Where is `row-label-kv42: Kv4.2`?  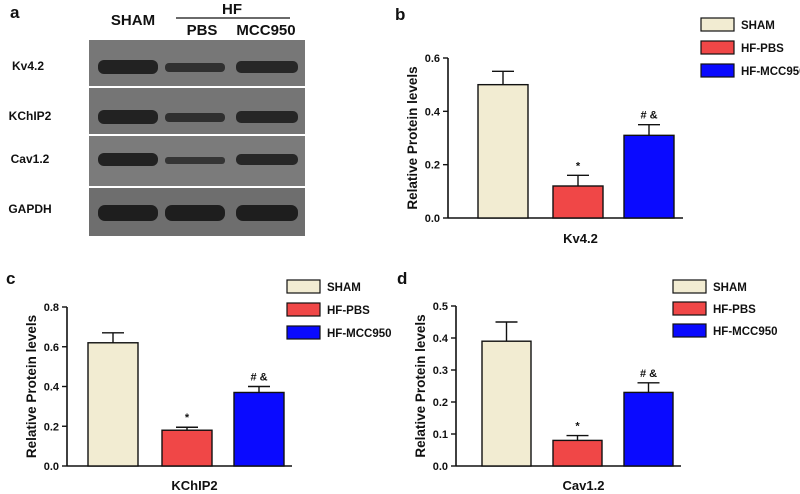
row-label-kv42: Kv4.2 is located at coordinates (28, 66).